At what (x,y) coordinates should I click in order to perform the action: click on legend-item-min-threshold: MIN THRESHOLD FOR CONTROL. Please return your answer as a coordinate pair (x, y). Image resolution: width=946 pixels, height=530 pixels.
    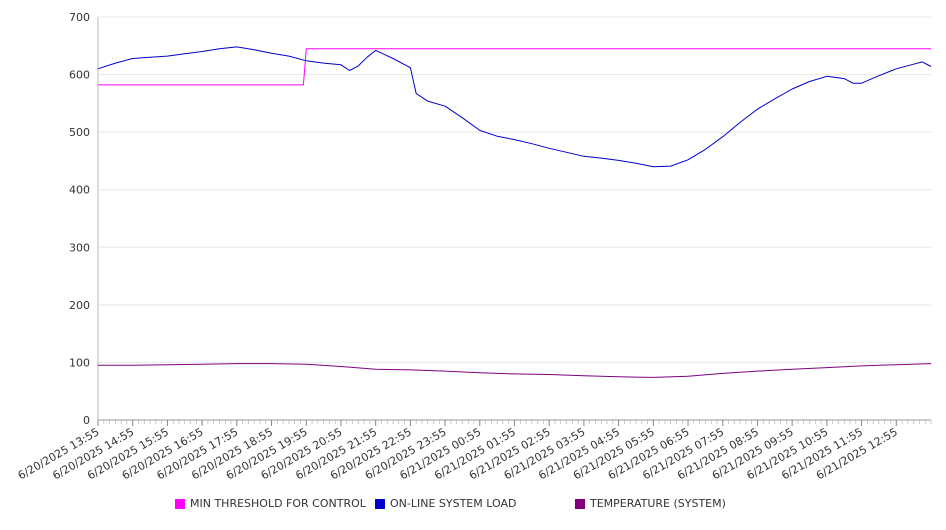
    Looking at the image, I should click on (270, 503).